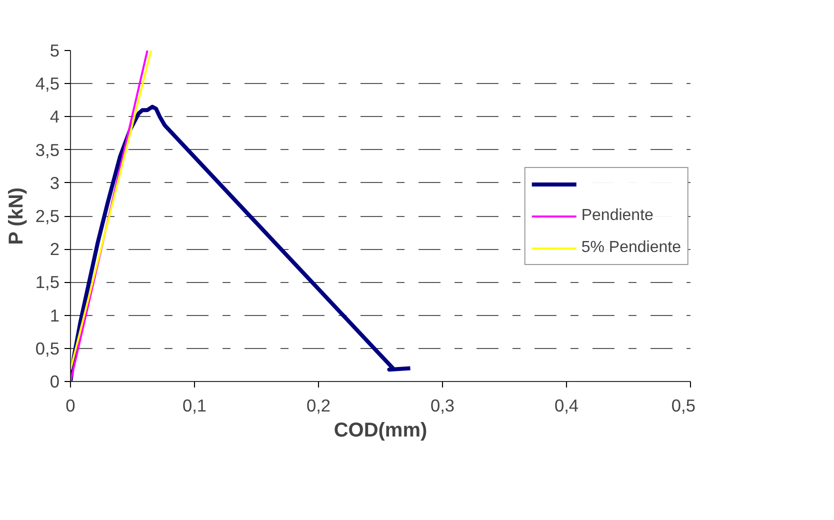 The width and height of the screenshot is (834, 520). What do you see at coordinates (631, 247) in the screenshot?
I see `legend-label: 5% Pendiente` at bounding box center [631, 247].